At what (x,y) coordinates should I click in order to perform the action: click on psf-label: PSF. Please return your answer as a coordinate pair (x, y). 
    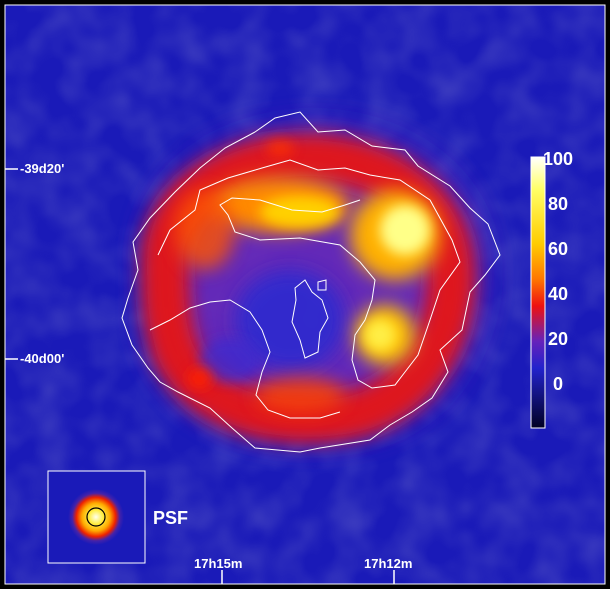
    Looking at the image, I should click on (171, 518).